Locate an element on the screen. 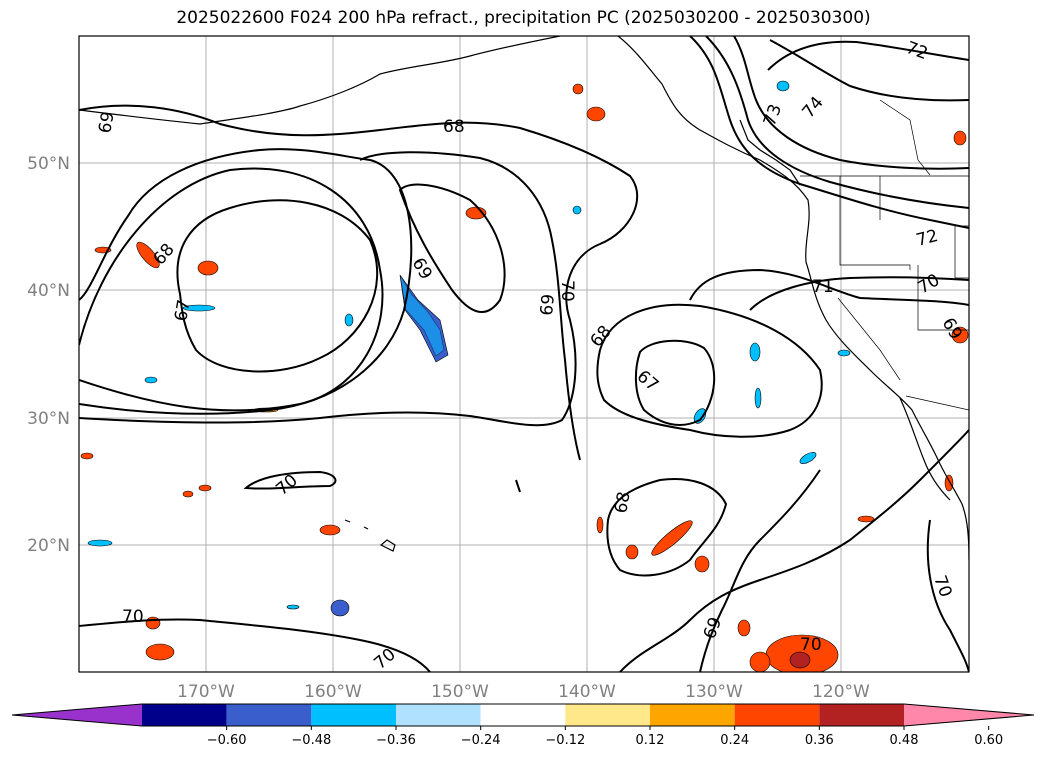  colorbar-tick-label: 0.48 is located at coordinates (904, 740).